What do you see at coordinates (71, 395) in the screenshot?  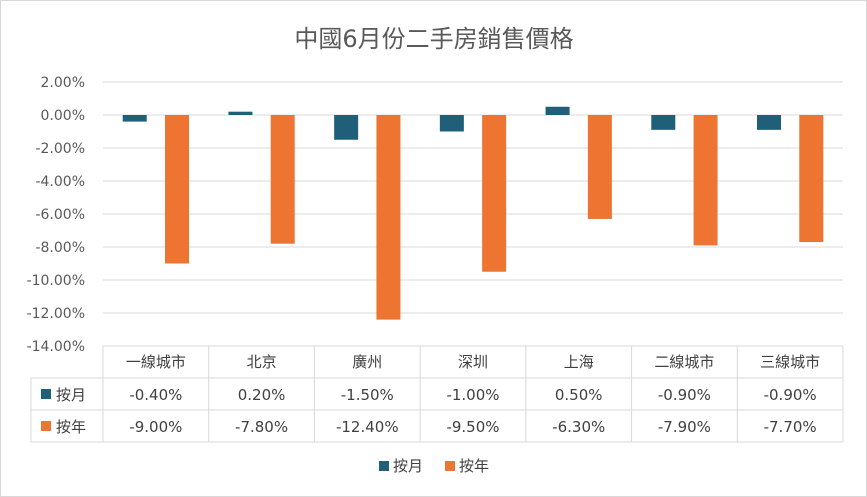 I see `table-series-label: 按月` at bounding box center [71, 395].